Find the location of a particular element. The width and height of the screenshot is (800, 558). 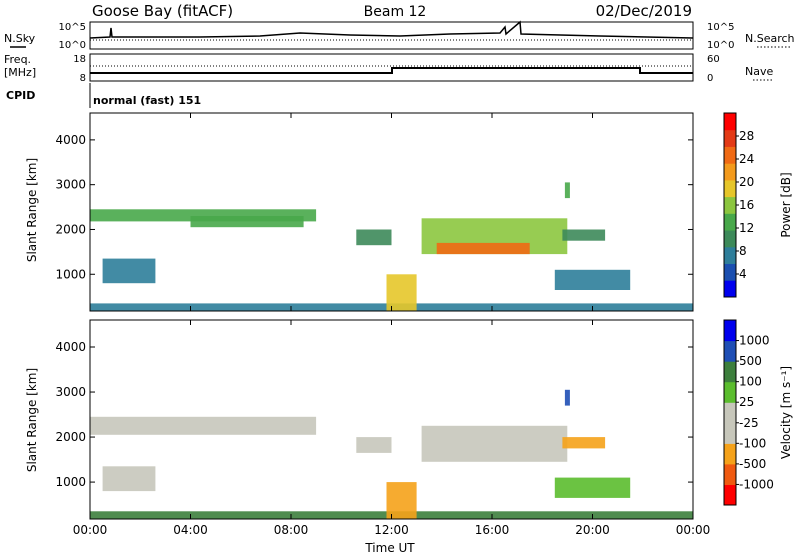

nave-label: Nave is located at coordinates (759, 71).